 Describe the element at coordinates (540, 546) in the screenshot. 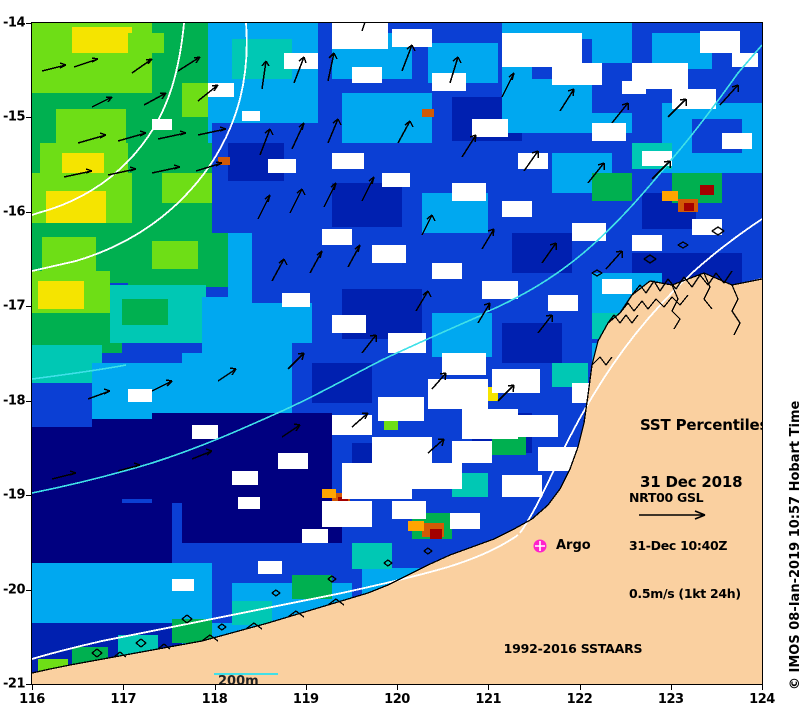

I see `argo-float-marker-icon` at that location.